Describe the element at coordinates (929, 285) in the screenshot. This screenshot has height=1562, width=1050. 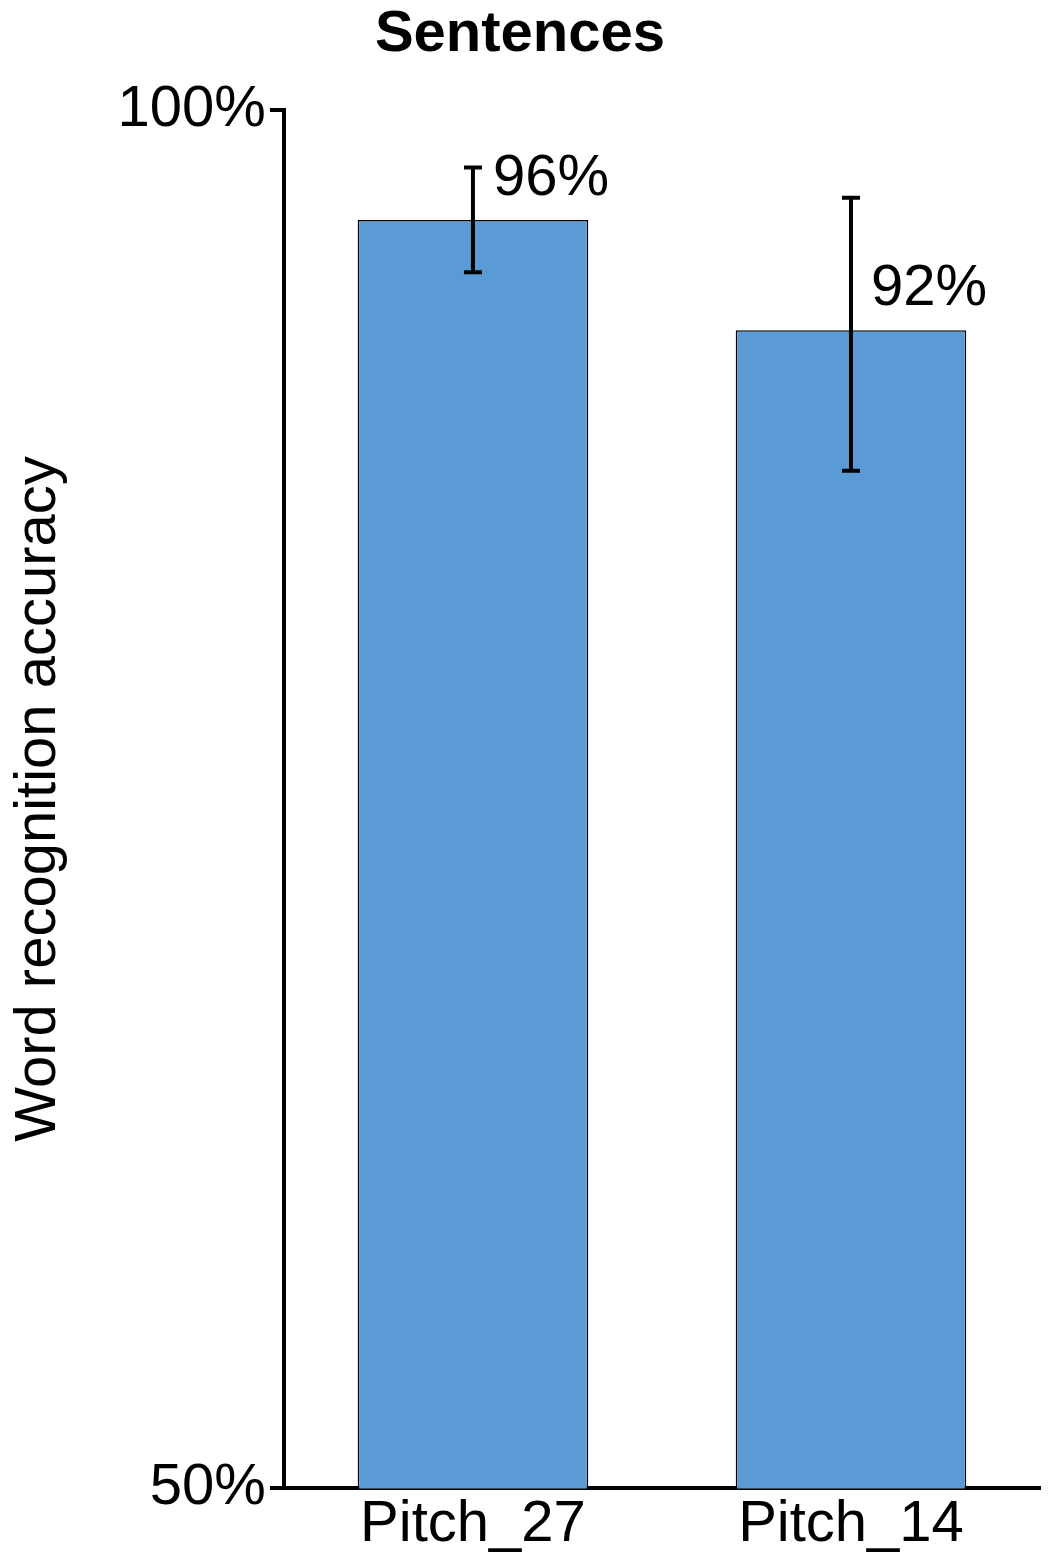
I see `data-label: 92%` at that location.